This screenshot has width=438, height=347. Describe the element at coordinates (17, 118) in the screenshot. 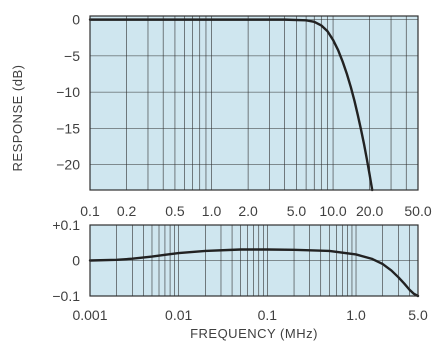

I see `y-axis-label: RESPONSE (dB)` at that location.